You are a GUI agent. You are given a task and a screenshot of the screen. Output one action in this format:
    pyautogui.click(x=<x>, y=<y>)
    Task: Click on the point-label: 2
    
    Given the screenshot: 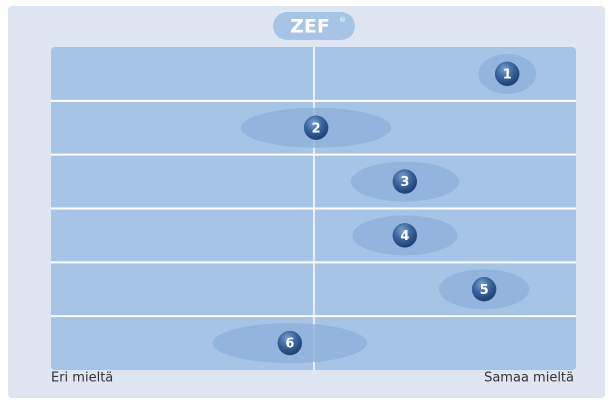 What is the action you would take?
    pyautogui.click(x=316, y=128)
    